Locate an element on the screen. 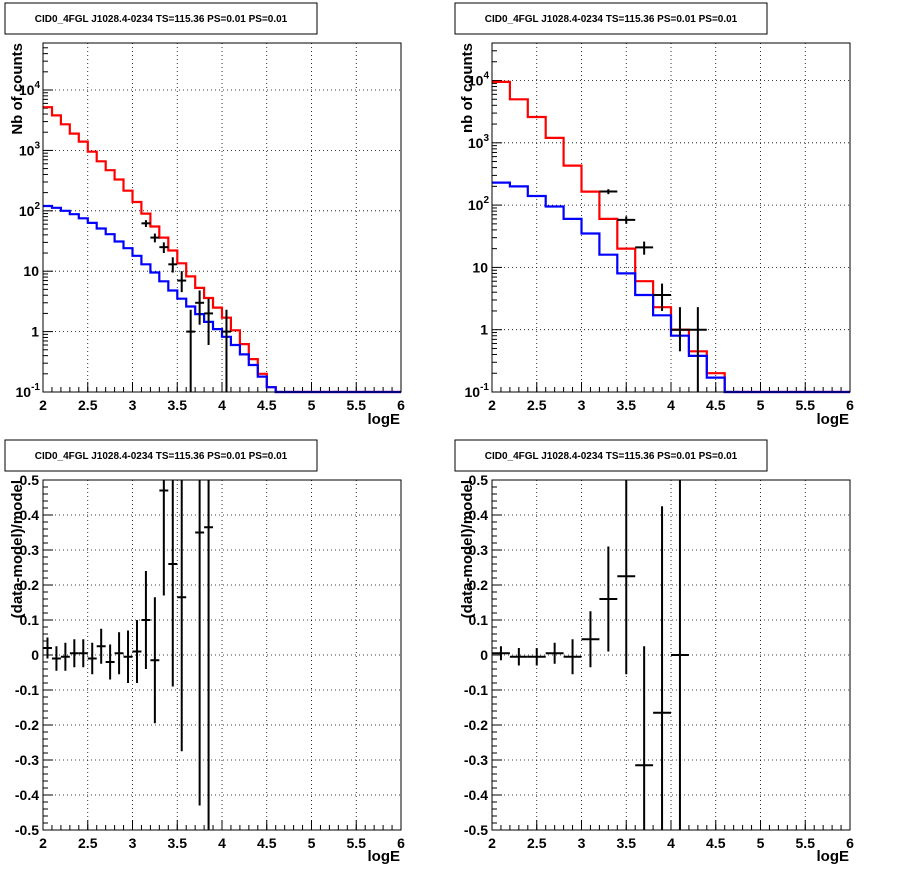 The width and height of the screenshot is (898, 875). y-axis-label: nb of counts is located at coordinates (467, 88).